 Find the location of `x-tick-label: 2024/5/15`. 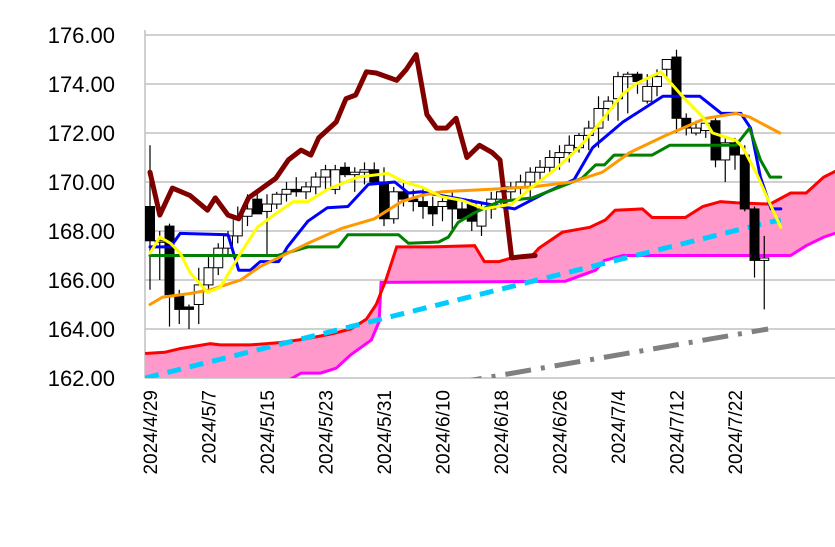

x-tick-label: 2024/5/15 is located at coordinates (268, 432).